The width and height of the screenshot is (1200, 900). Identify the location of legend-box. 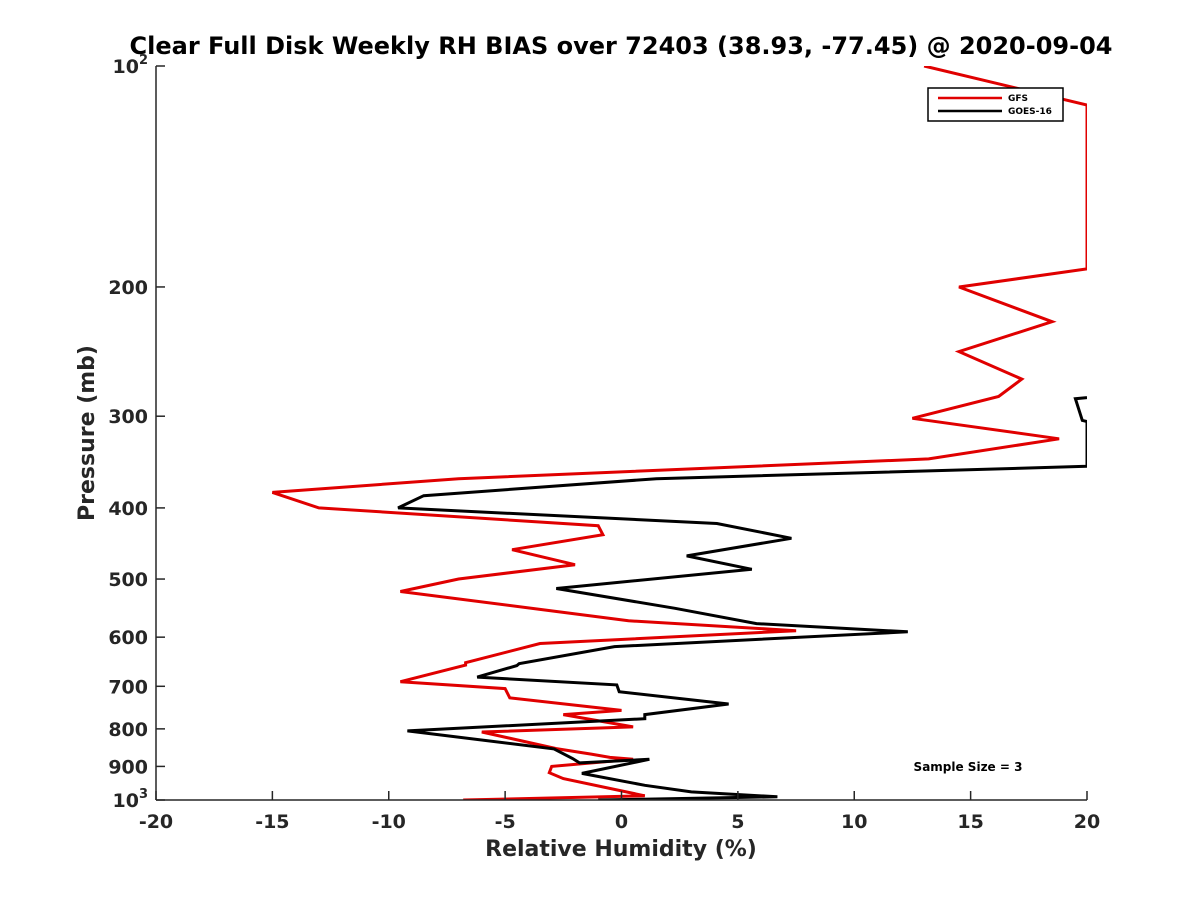
(995, 104).